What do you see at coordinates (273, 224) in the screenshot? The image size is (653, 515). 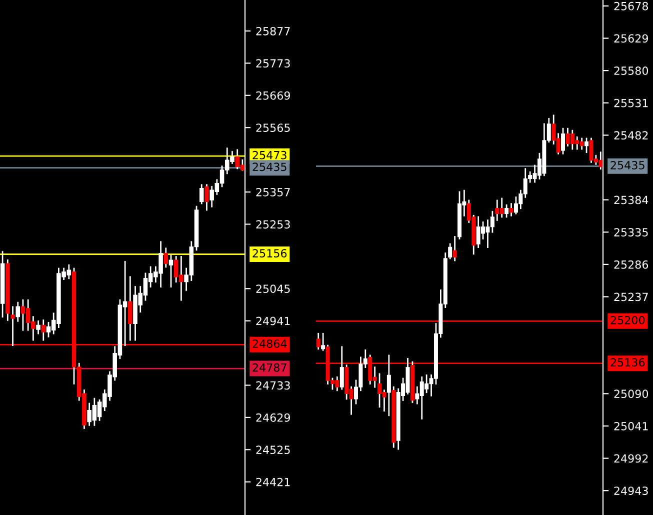 I see `y-tick-label: 25253` at bounding box center [273, 224].